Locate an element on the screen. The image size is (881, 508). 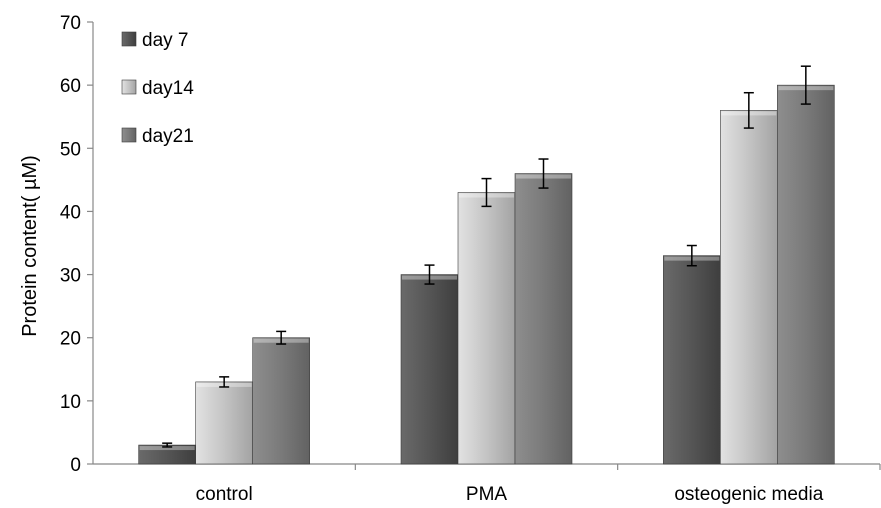
legend-label: day14 is located at coordinates (168, 88).